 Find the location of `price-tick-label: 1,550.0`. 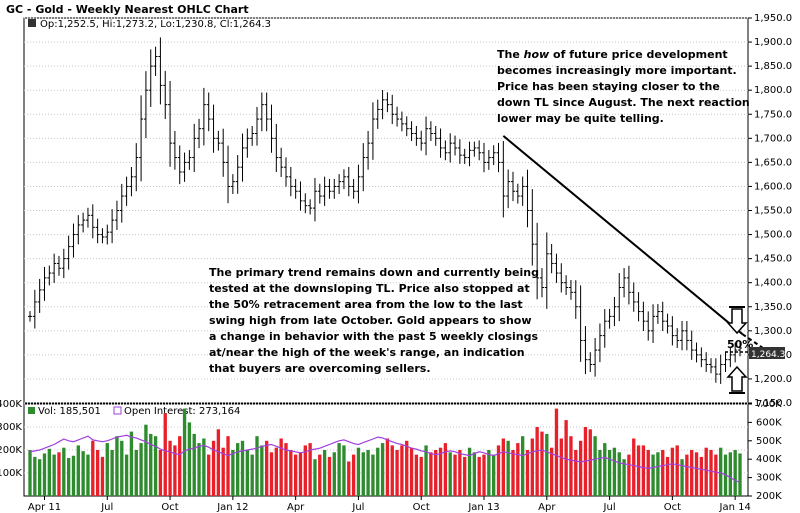

price-tick-label: 1,550.0 is located at coordinates (773, 211).